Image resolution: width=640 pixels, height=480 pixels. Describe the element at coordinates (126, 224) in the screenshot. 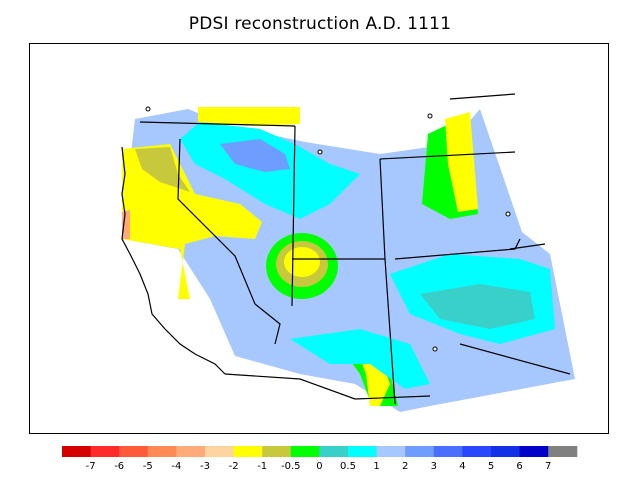

I see `region-coast-orange` at that location.